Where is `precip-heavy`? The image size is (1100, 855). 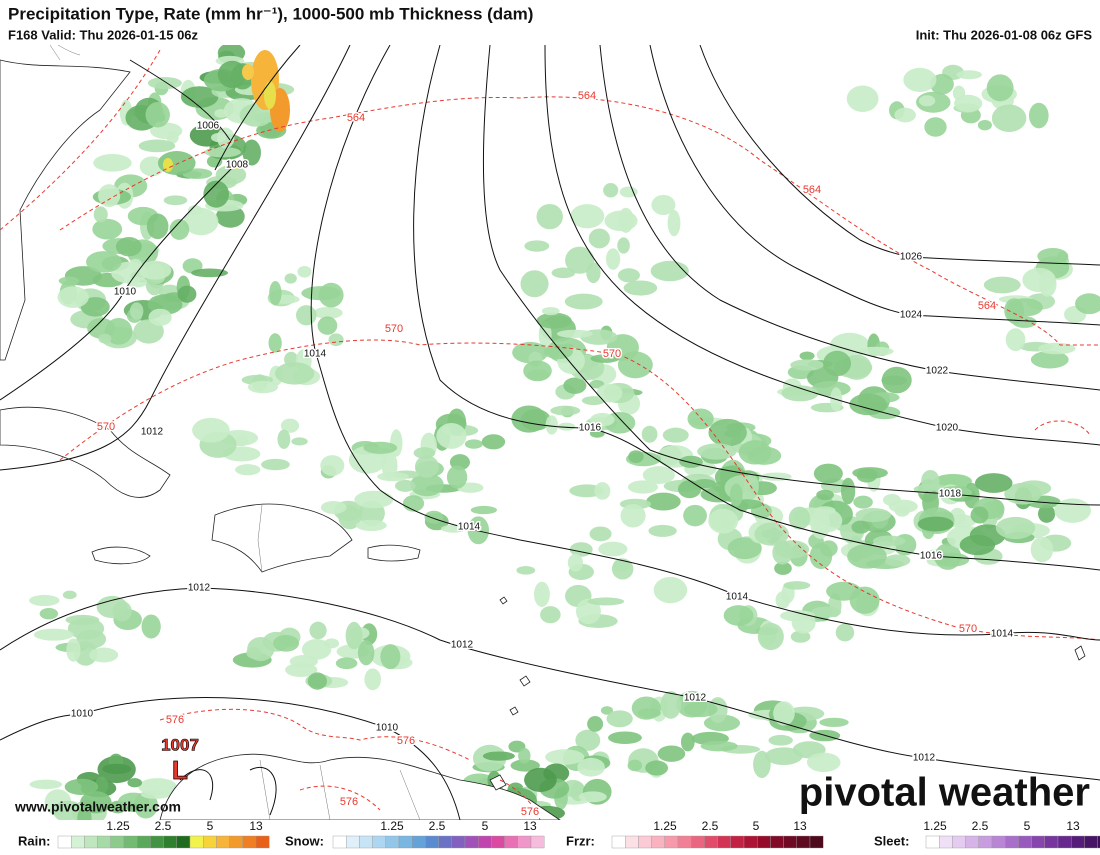 precip-heavy is located at coordinates (248, 72).